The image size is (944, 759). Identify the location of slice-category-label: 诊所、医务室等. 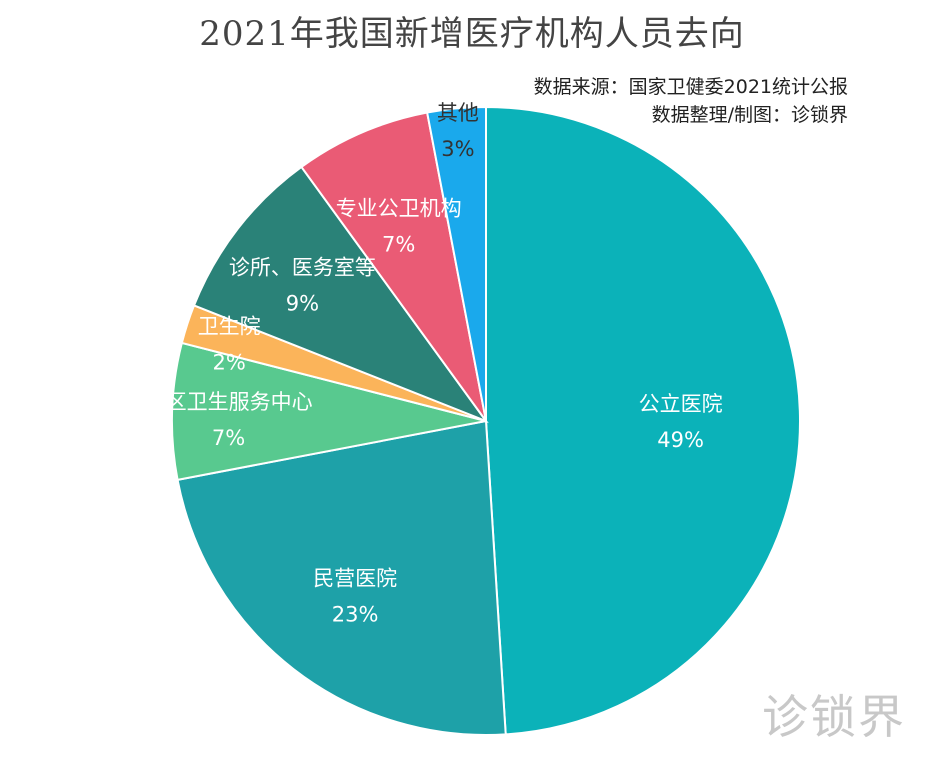
(302, 268).